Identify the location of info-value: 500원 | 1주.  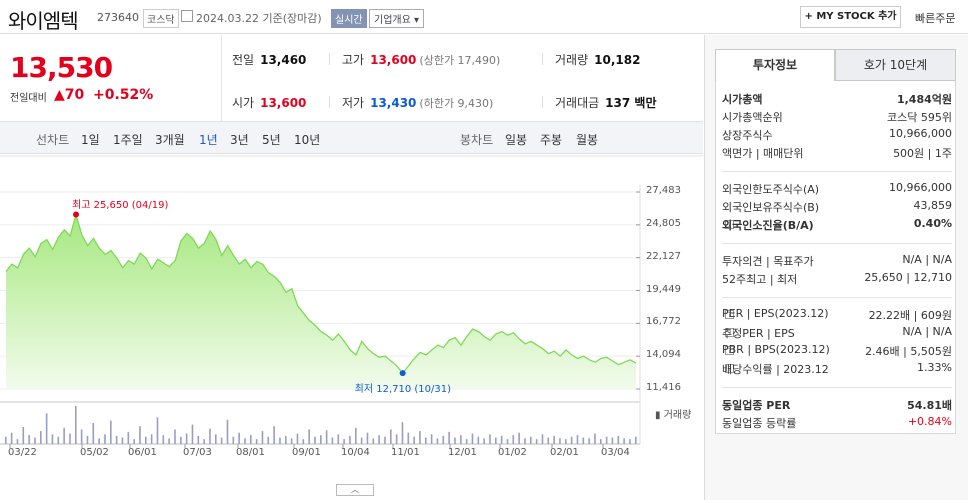
(922, 153).